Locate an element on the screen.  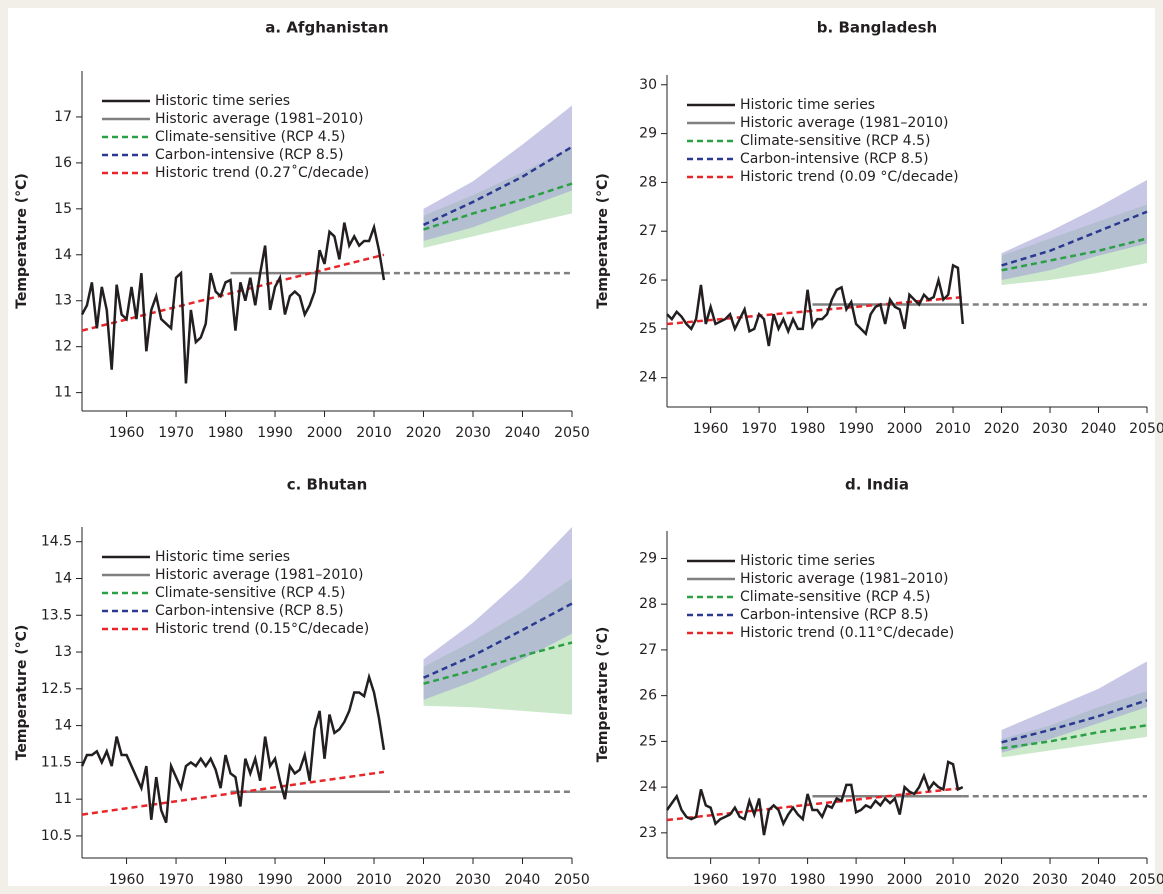
y-tick-label: 30 is located at coordinates (648, 85).